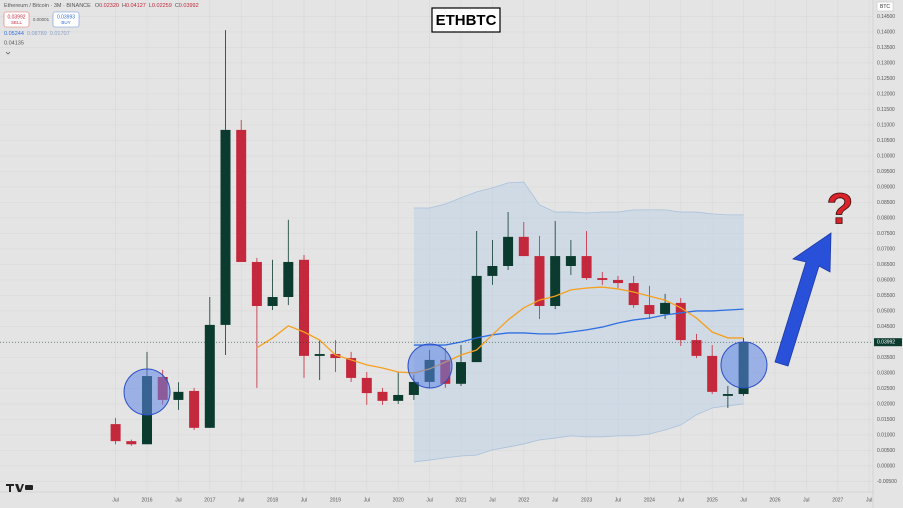 This screenshot has height=508, width=903. I want to click on overlay-line, so click(578, 327).